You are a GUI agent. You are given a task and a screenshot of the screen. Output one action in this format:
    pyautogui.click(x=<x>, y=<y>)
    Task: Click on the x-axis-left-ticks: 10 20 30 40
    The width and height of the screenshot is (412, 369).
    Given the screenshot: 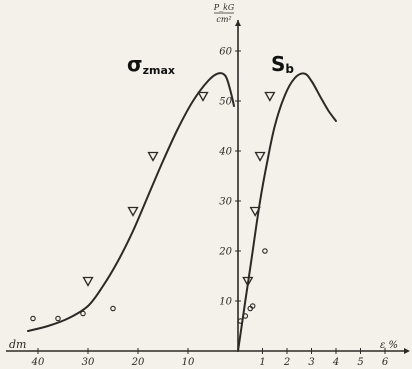 What is the action you would take?
    pyautogui.click(x=113, y=358)
    